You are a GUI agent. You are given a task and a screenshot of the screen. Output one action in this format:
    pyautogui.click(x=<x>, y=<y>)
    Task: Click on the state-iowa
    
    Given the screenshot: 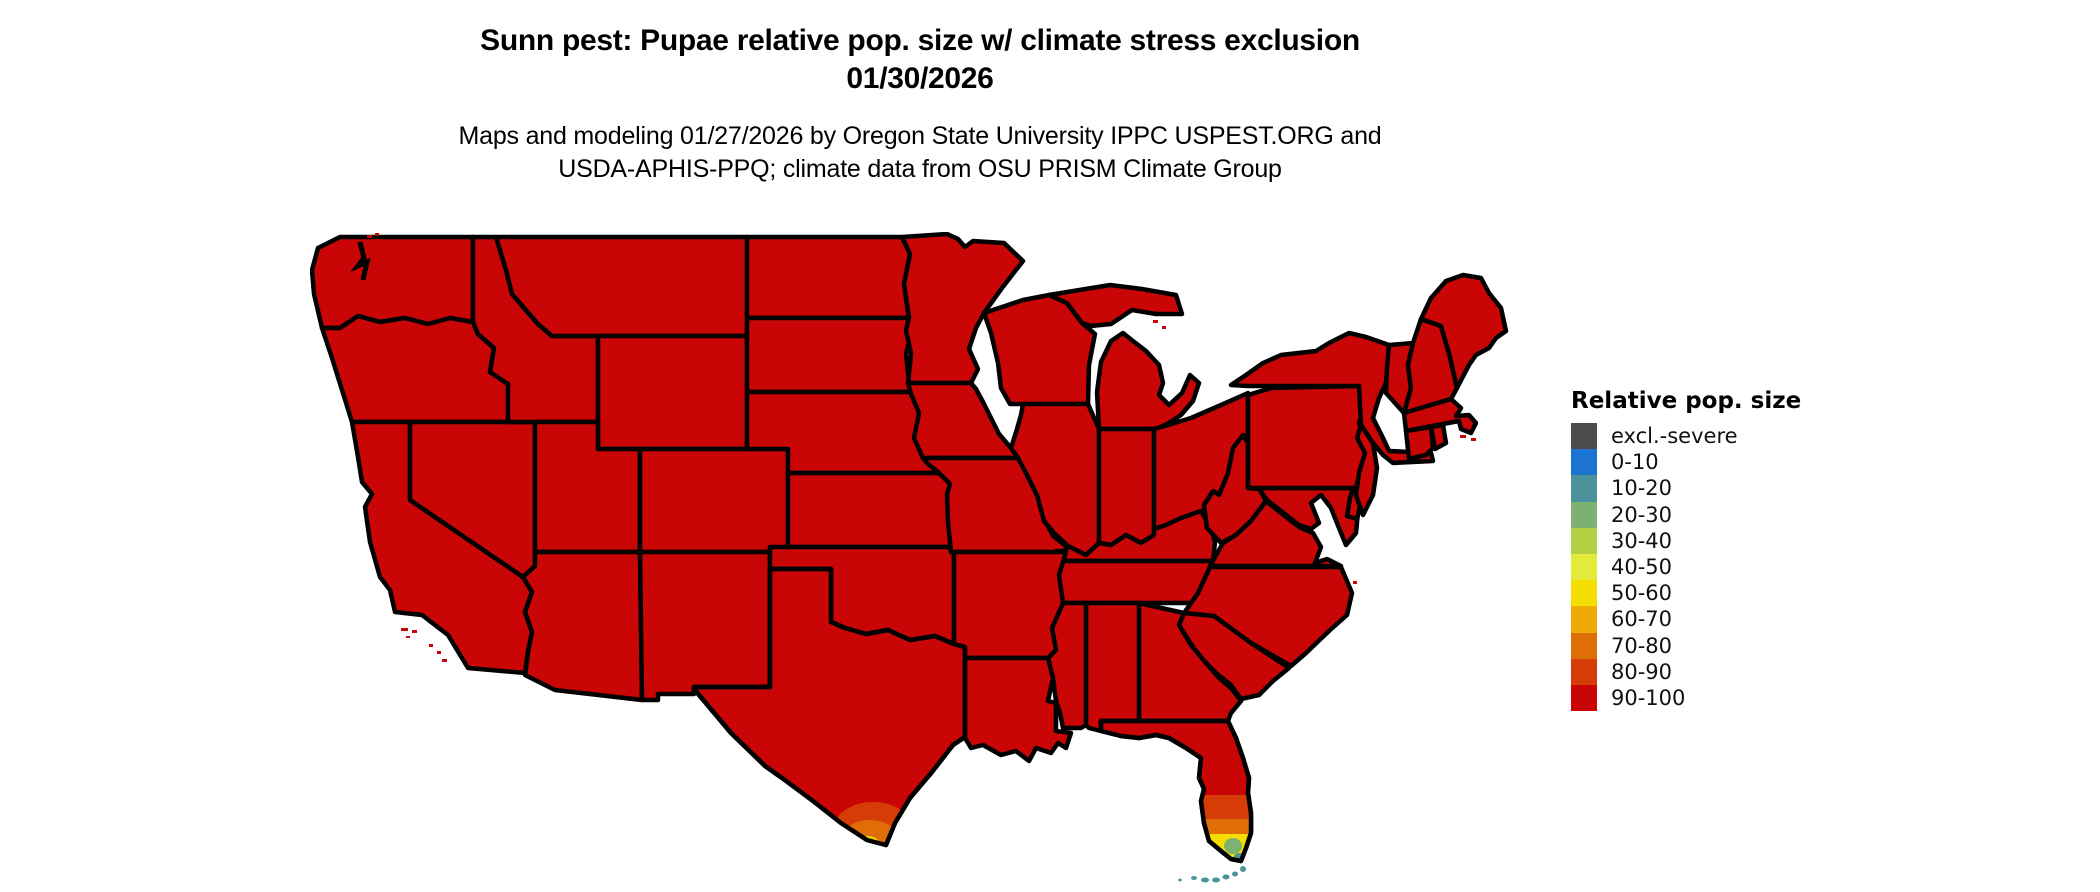 What is the action you would take?
    pyautogui.click(x=963, y=420)
    